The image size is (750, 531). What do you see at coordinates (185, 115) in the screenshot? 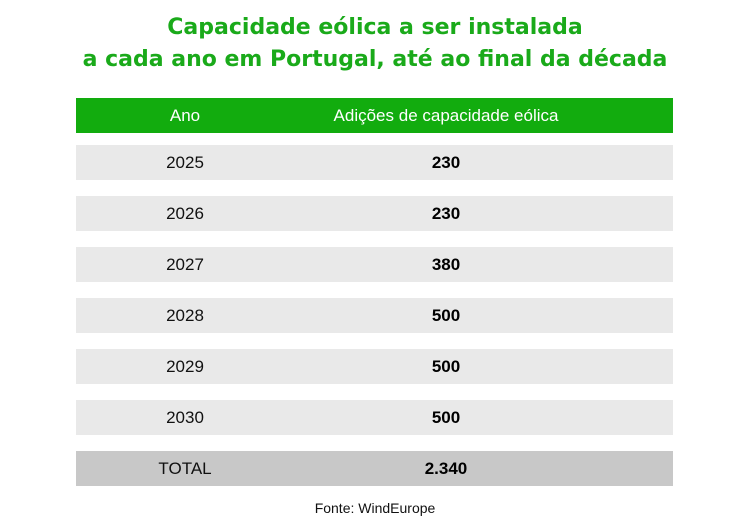
I see `header-year: Ano` at bounding box center [185, 115].